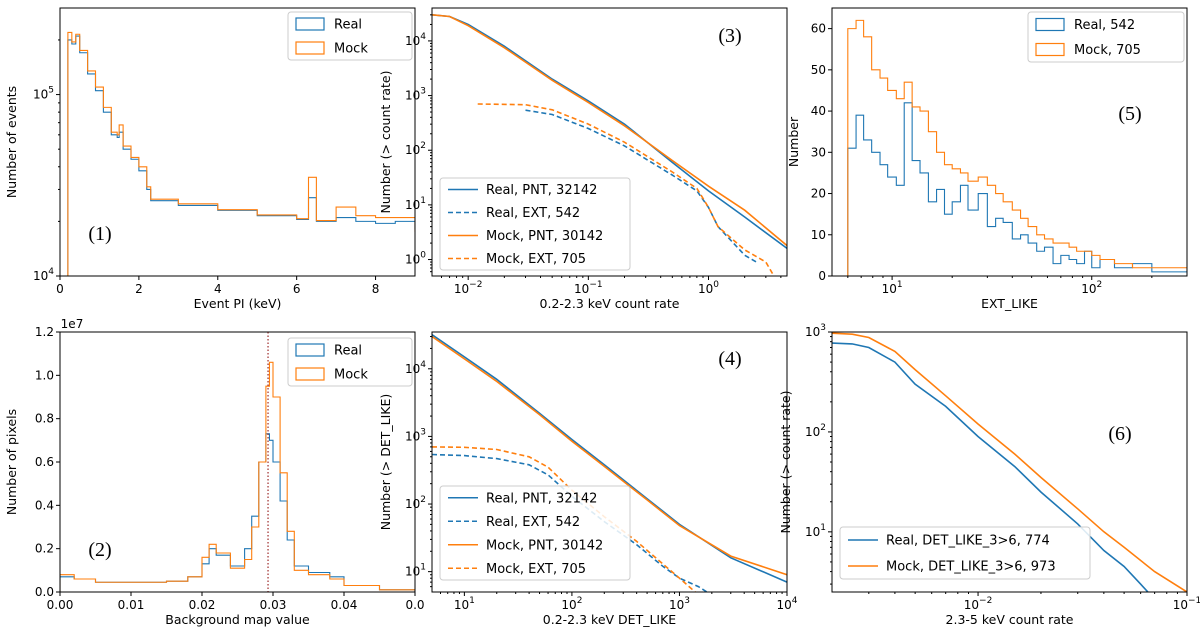  What do you see at coordinates (44, 332) in the screenshot?
I see `y-tick-label: 1.2` at bounding box center [44, 332].